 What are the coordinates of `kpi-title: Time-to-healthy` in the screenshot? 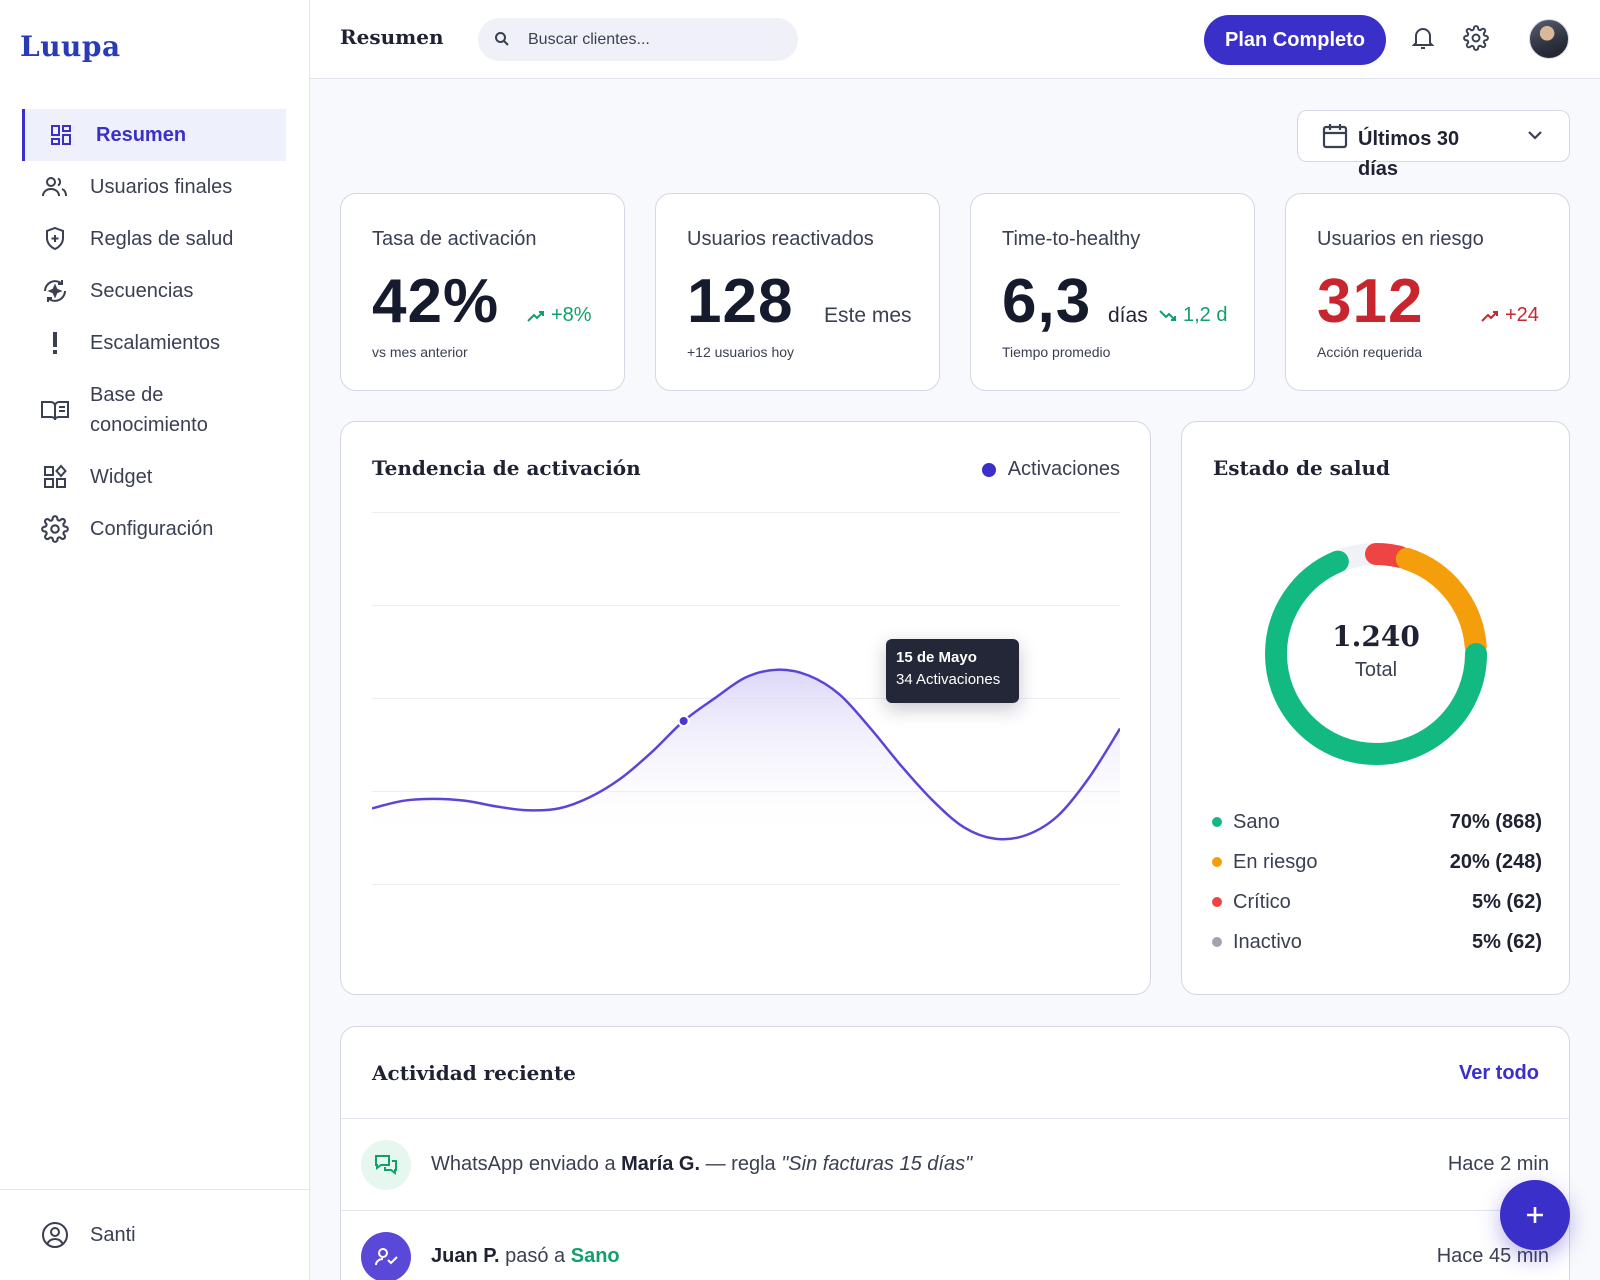 It's located at (1071, 239).